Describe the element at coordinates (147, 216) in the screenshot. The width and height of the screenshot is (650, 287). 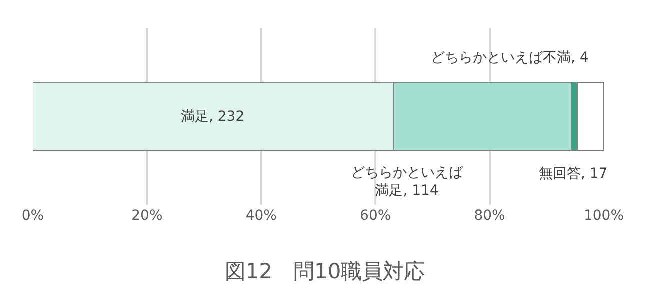
I see `x-tick-label: 20%` at that location.